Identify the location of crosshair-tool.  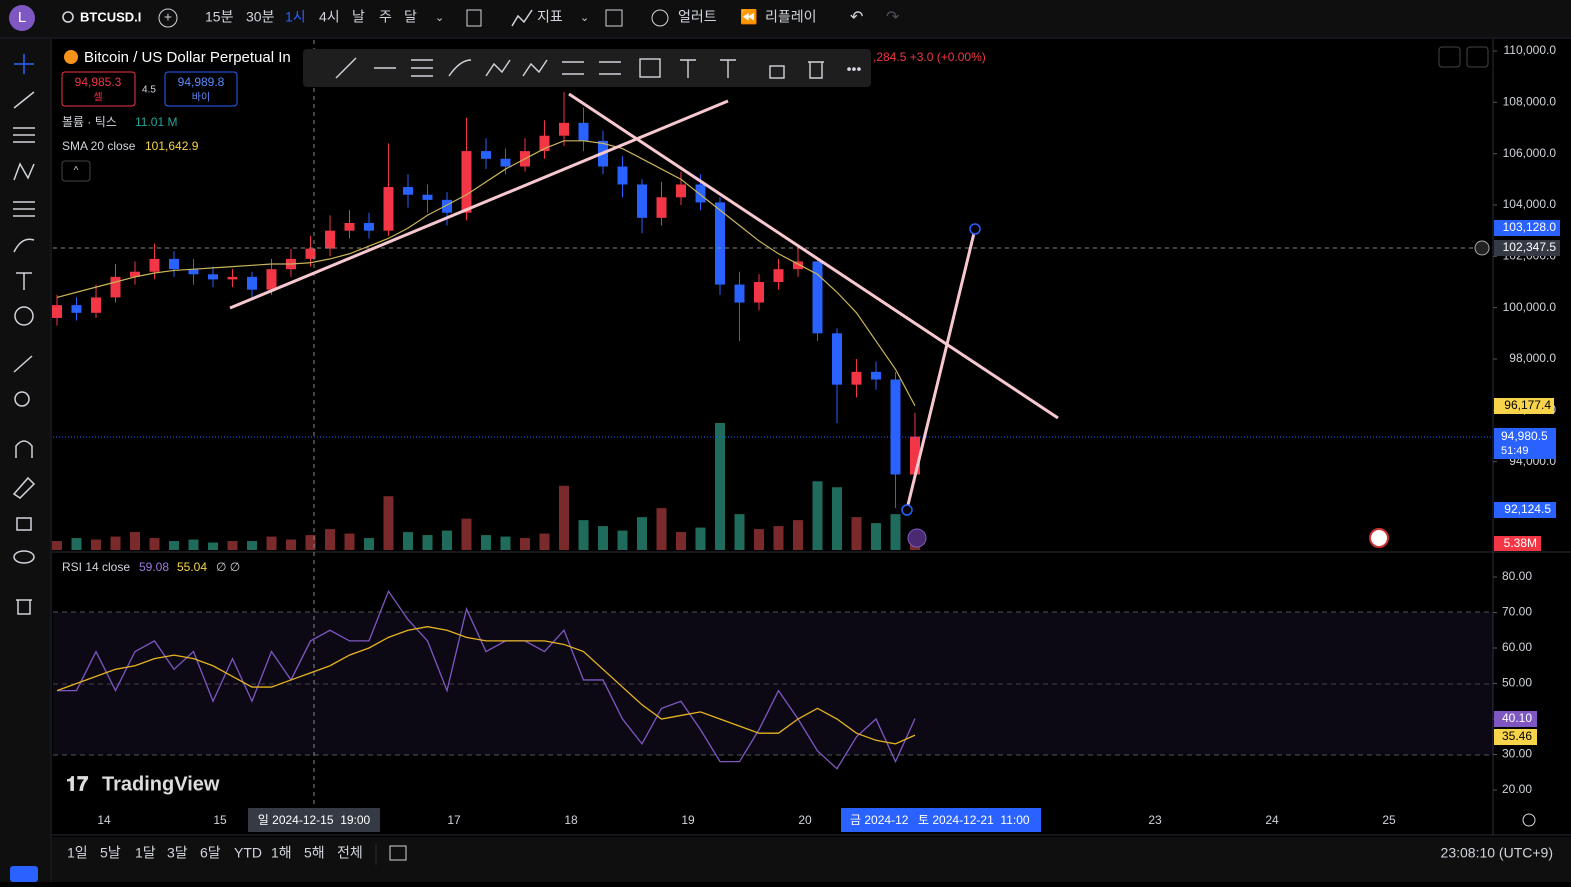
(24, 64).